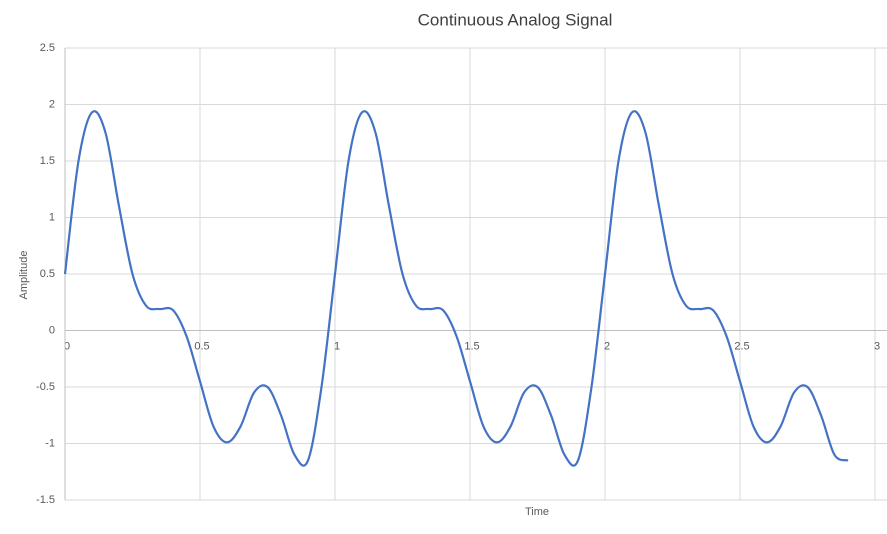 The image size is (887, 534). What do you see at coordinates (67, 346) in the screenshot?
I see `x-tick-label: 0` at bounding box center [67, 346].